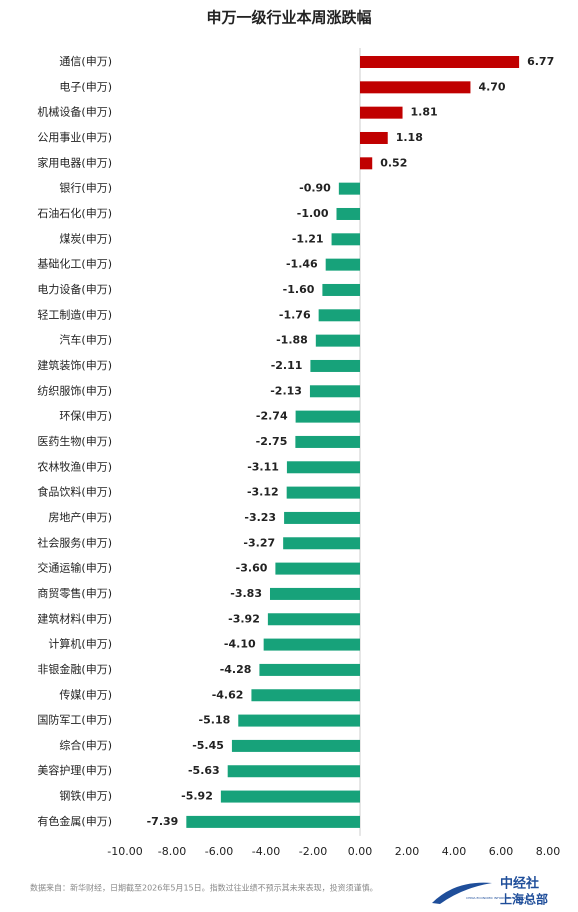 The width and height of the screenshot is (578, 912). I want to click on value-label: -3.92, so click(244, 618).